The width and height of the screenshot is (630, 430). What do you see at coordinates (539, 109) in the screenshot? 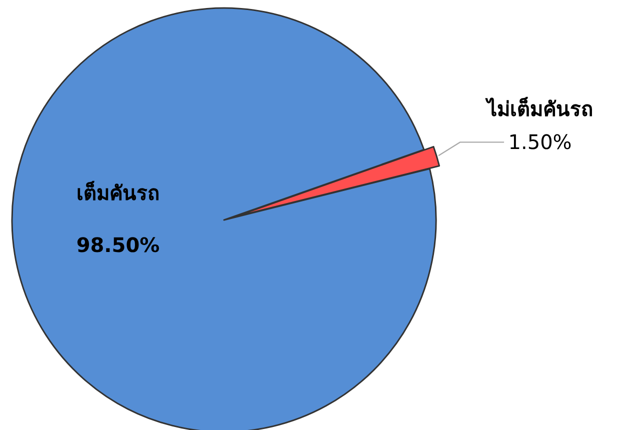
I see `slice-label: ไม่เต็มคันรถ` at bounding box center [539, 109].